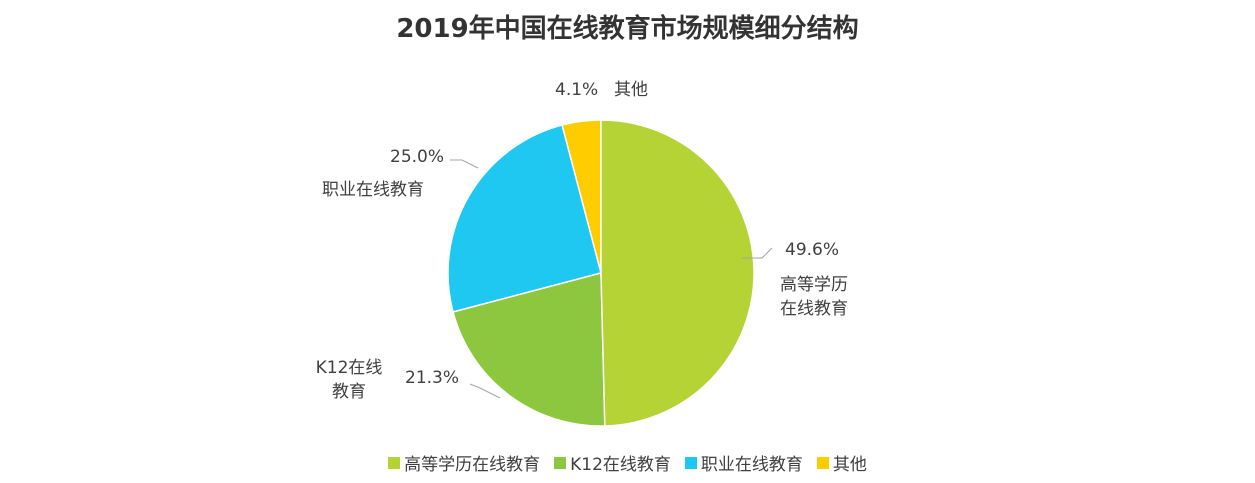 The image size is (1255, 483). Describe the element at coordinates (472, 465) in the screenshot. I see `legend-label: 高等学历在线教育` at that location.